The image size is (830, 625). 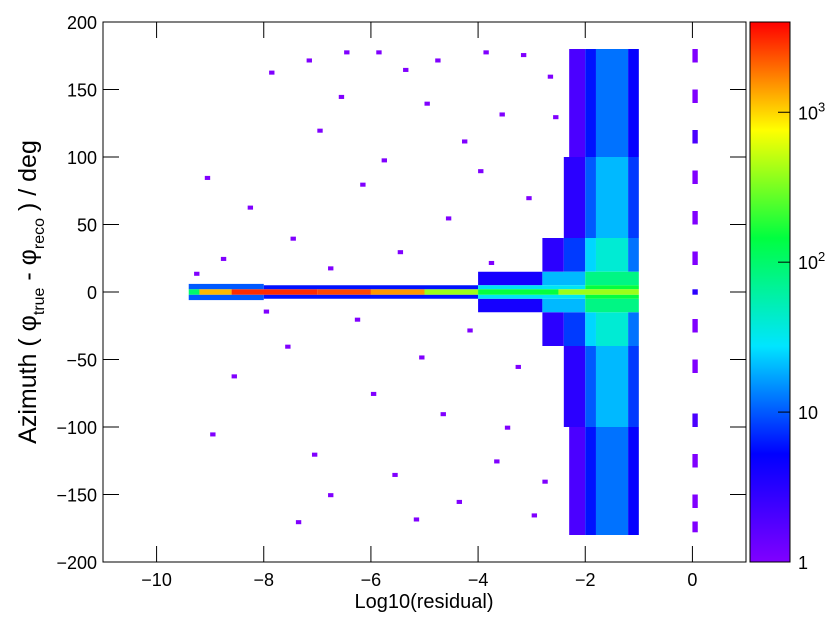 I want to click on y-tick-label: −100, so click(x=76, y=428).